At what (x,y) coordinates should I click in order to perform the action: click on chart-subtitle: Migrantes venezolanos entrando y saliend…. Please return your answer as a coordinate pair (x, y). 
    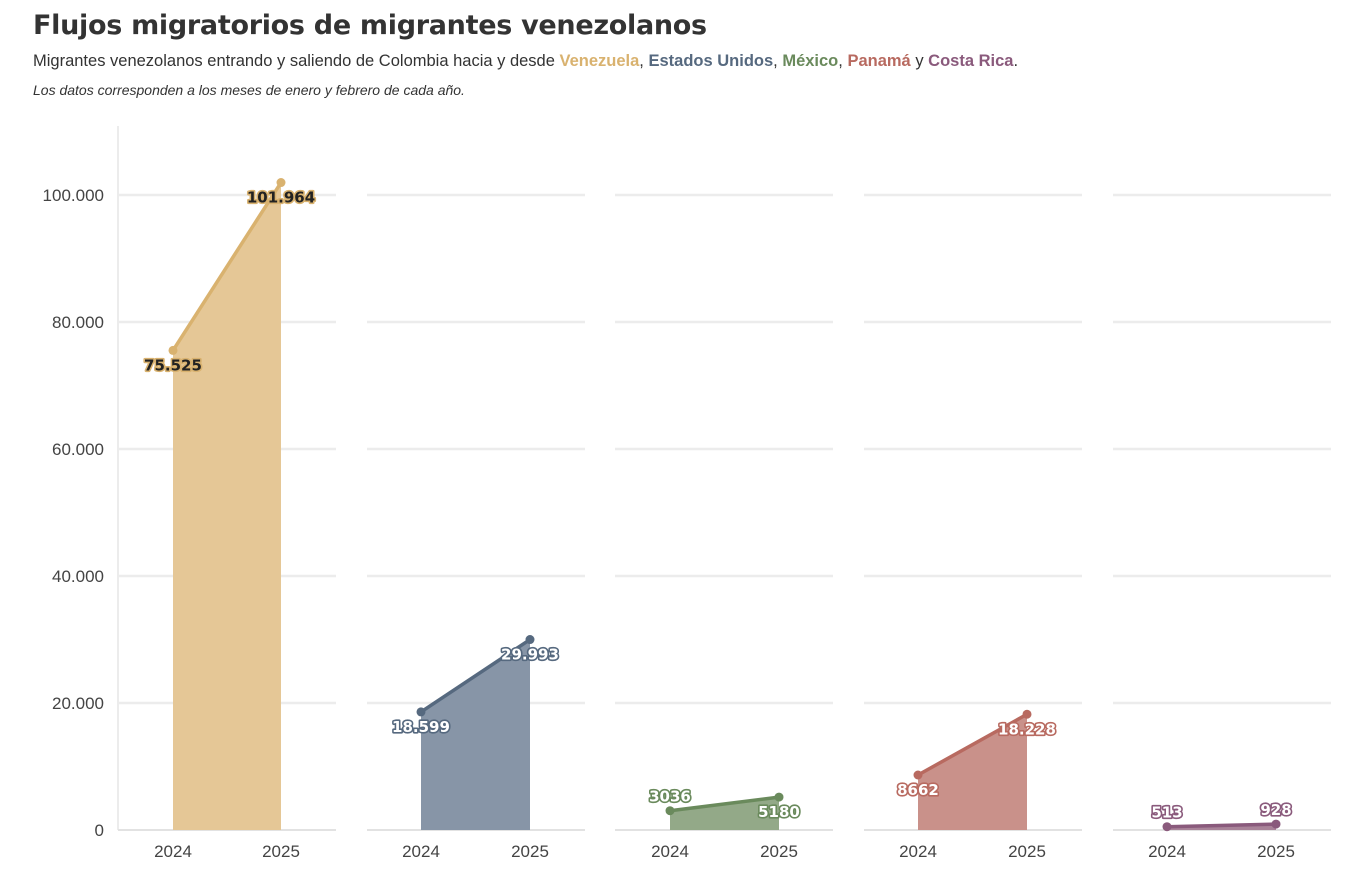
    Looking at the image, I should click on (525, 61).